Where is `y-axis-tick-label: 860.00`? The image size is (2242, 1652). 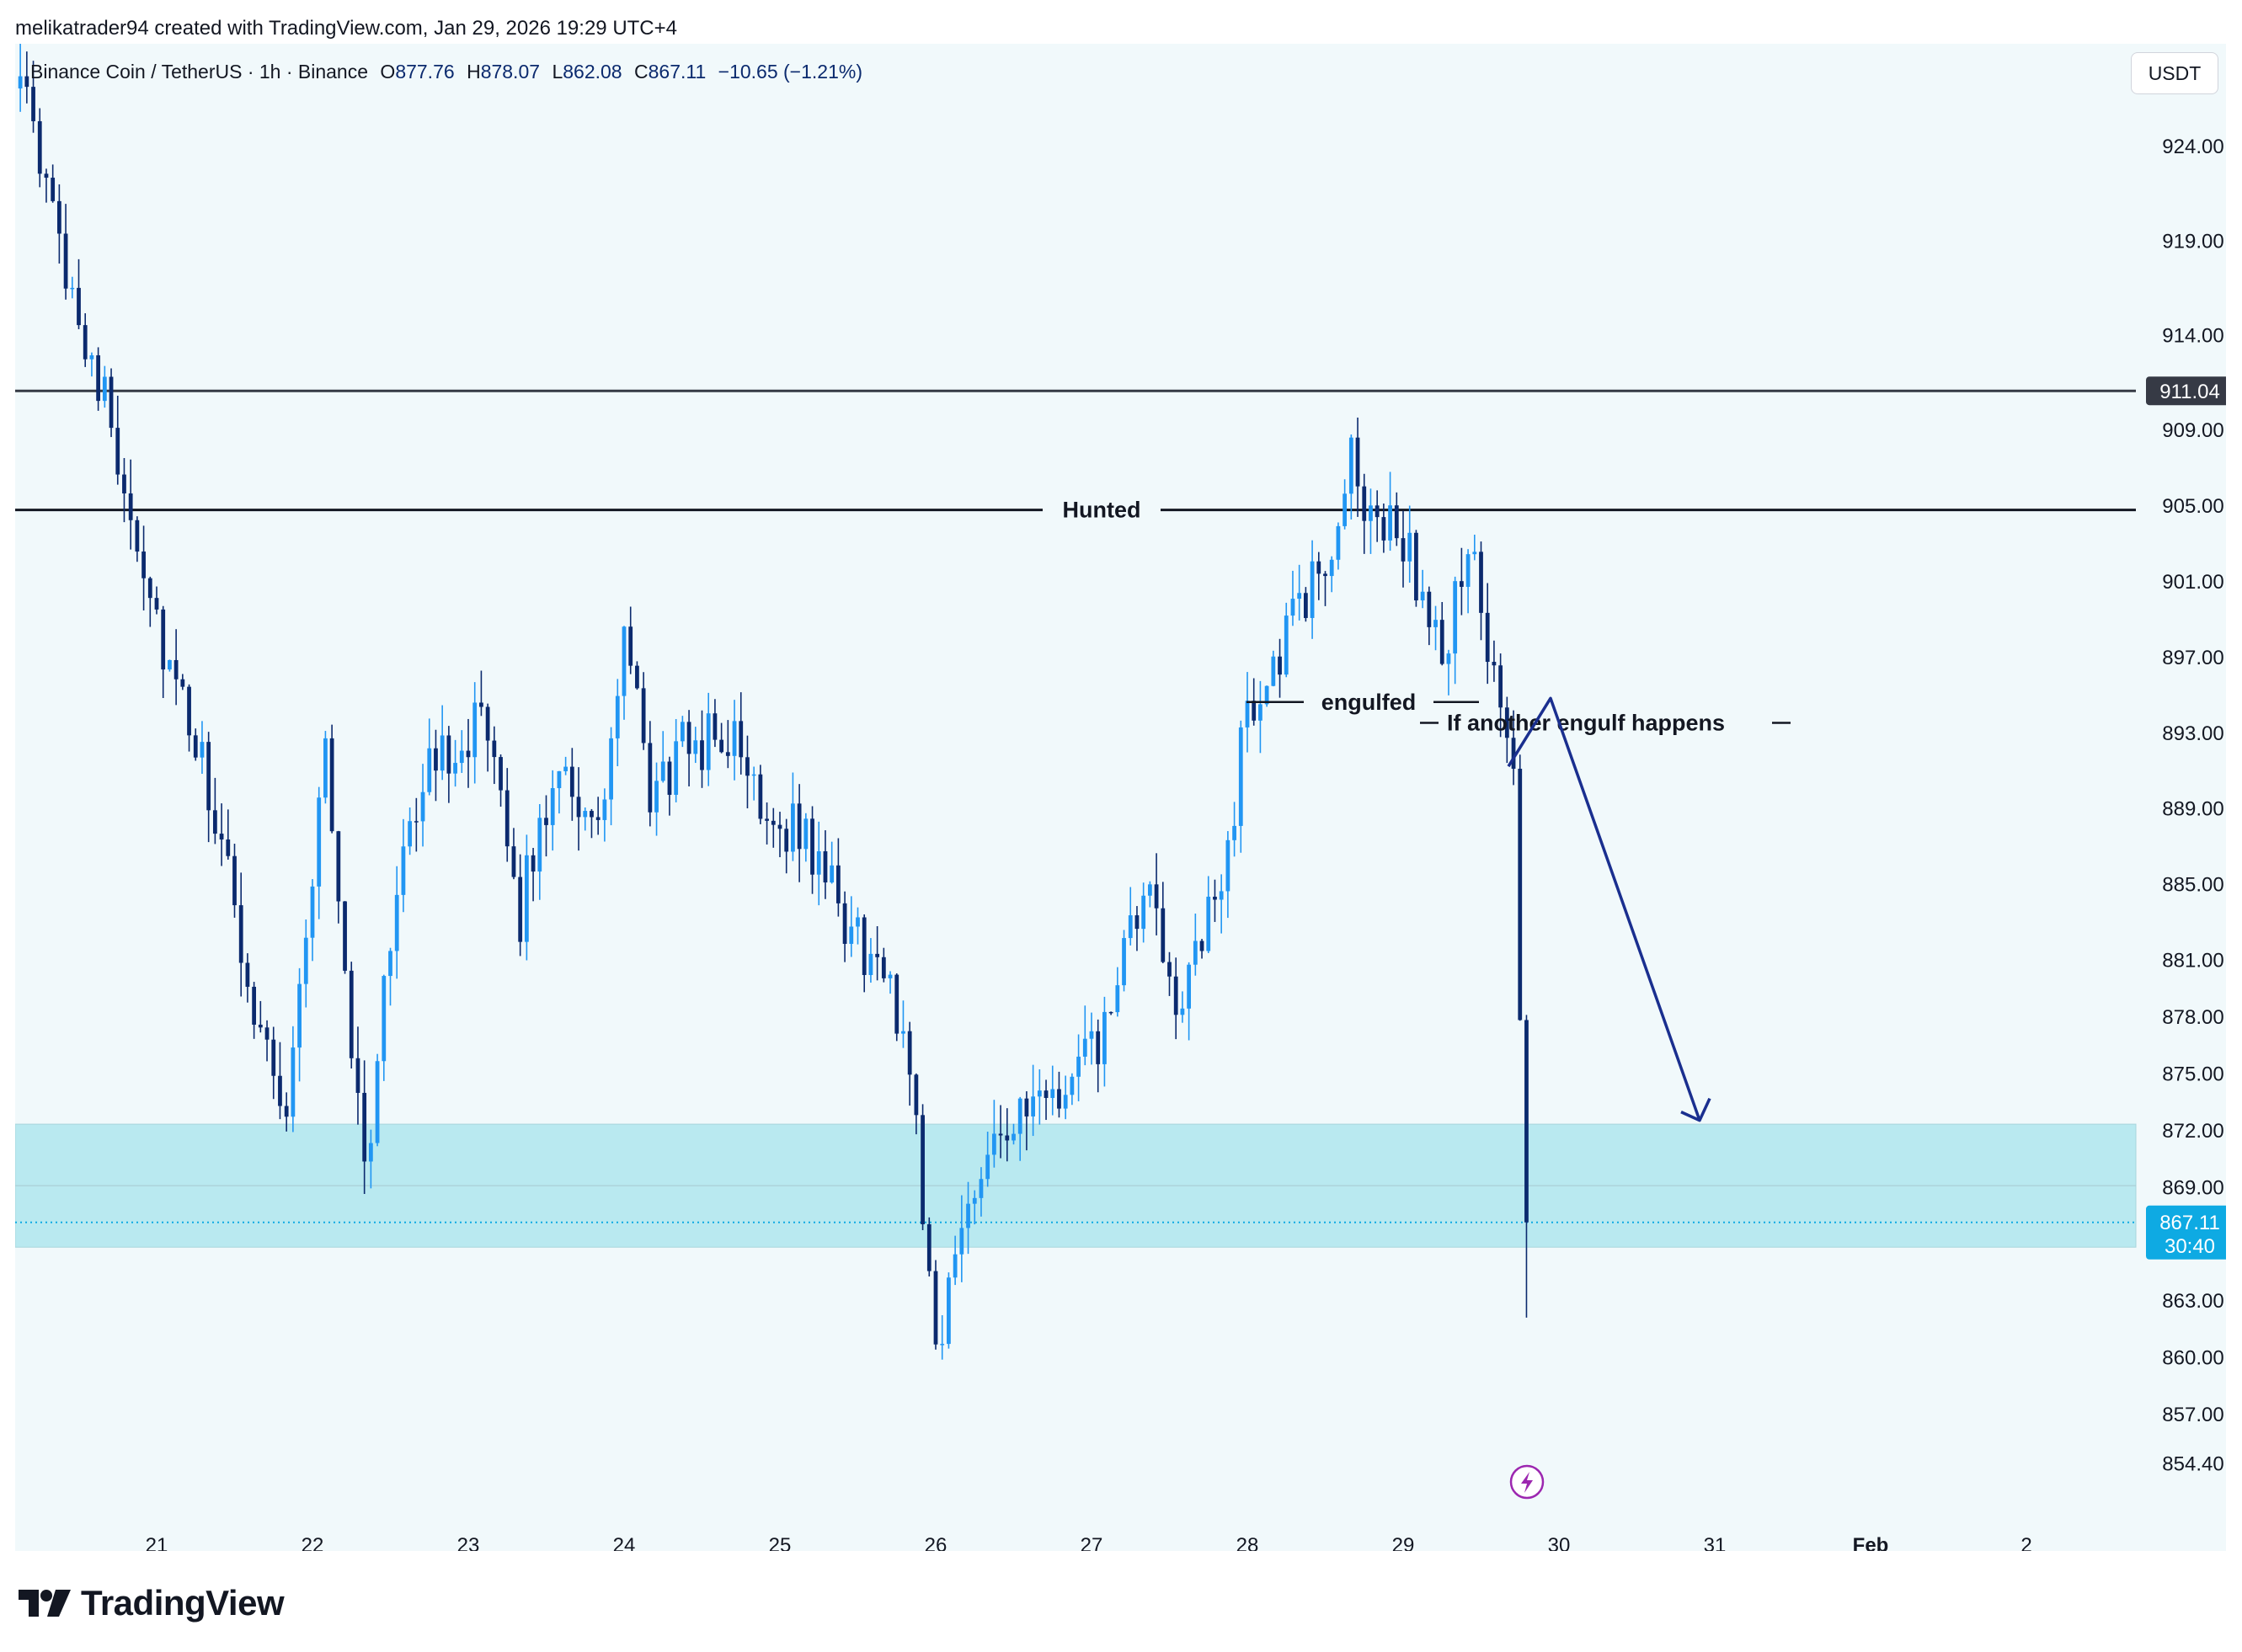 y-axis-tick-label: 860.00 is located at coordinates (2192, 1358).